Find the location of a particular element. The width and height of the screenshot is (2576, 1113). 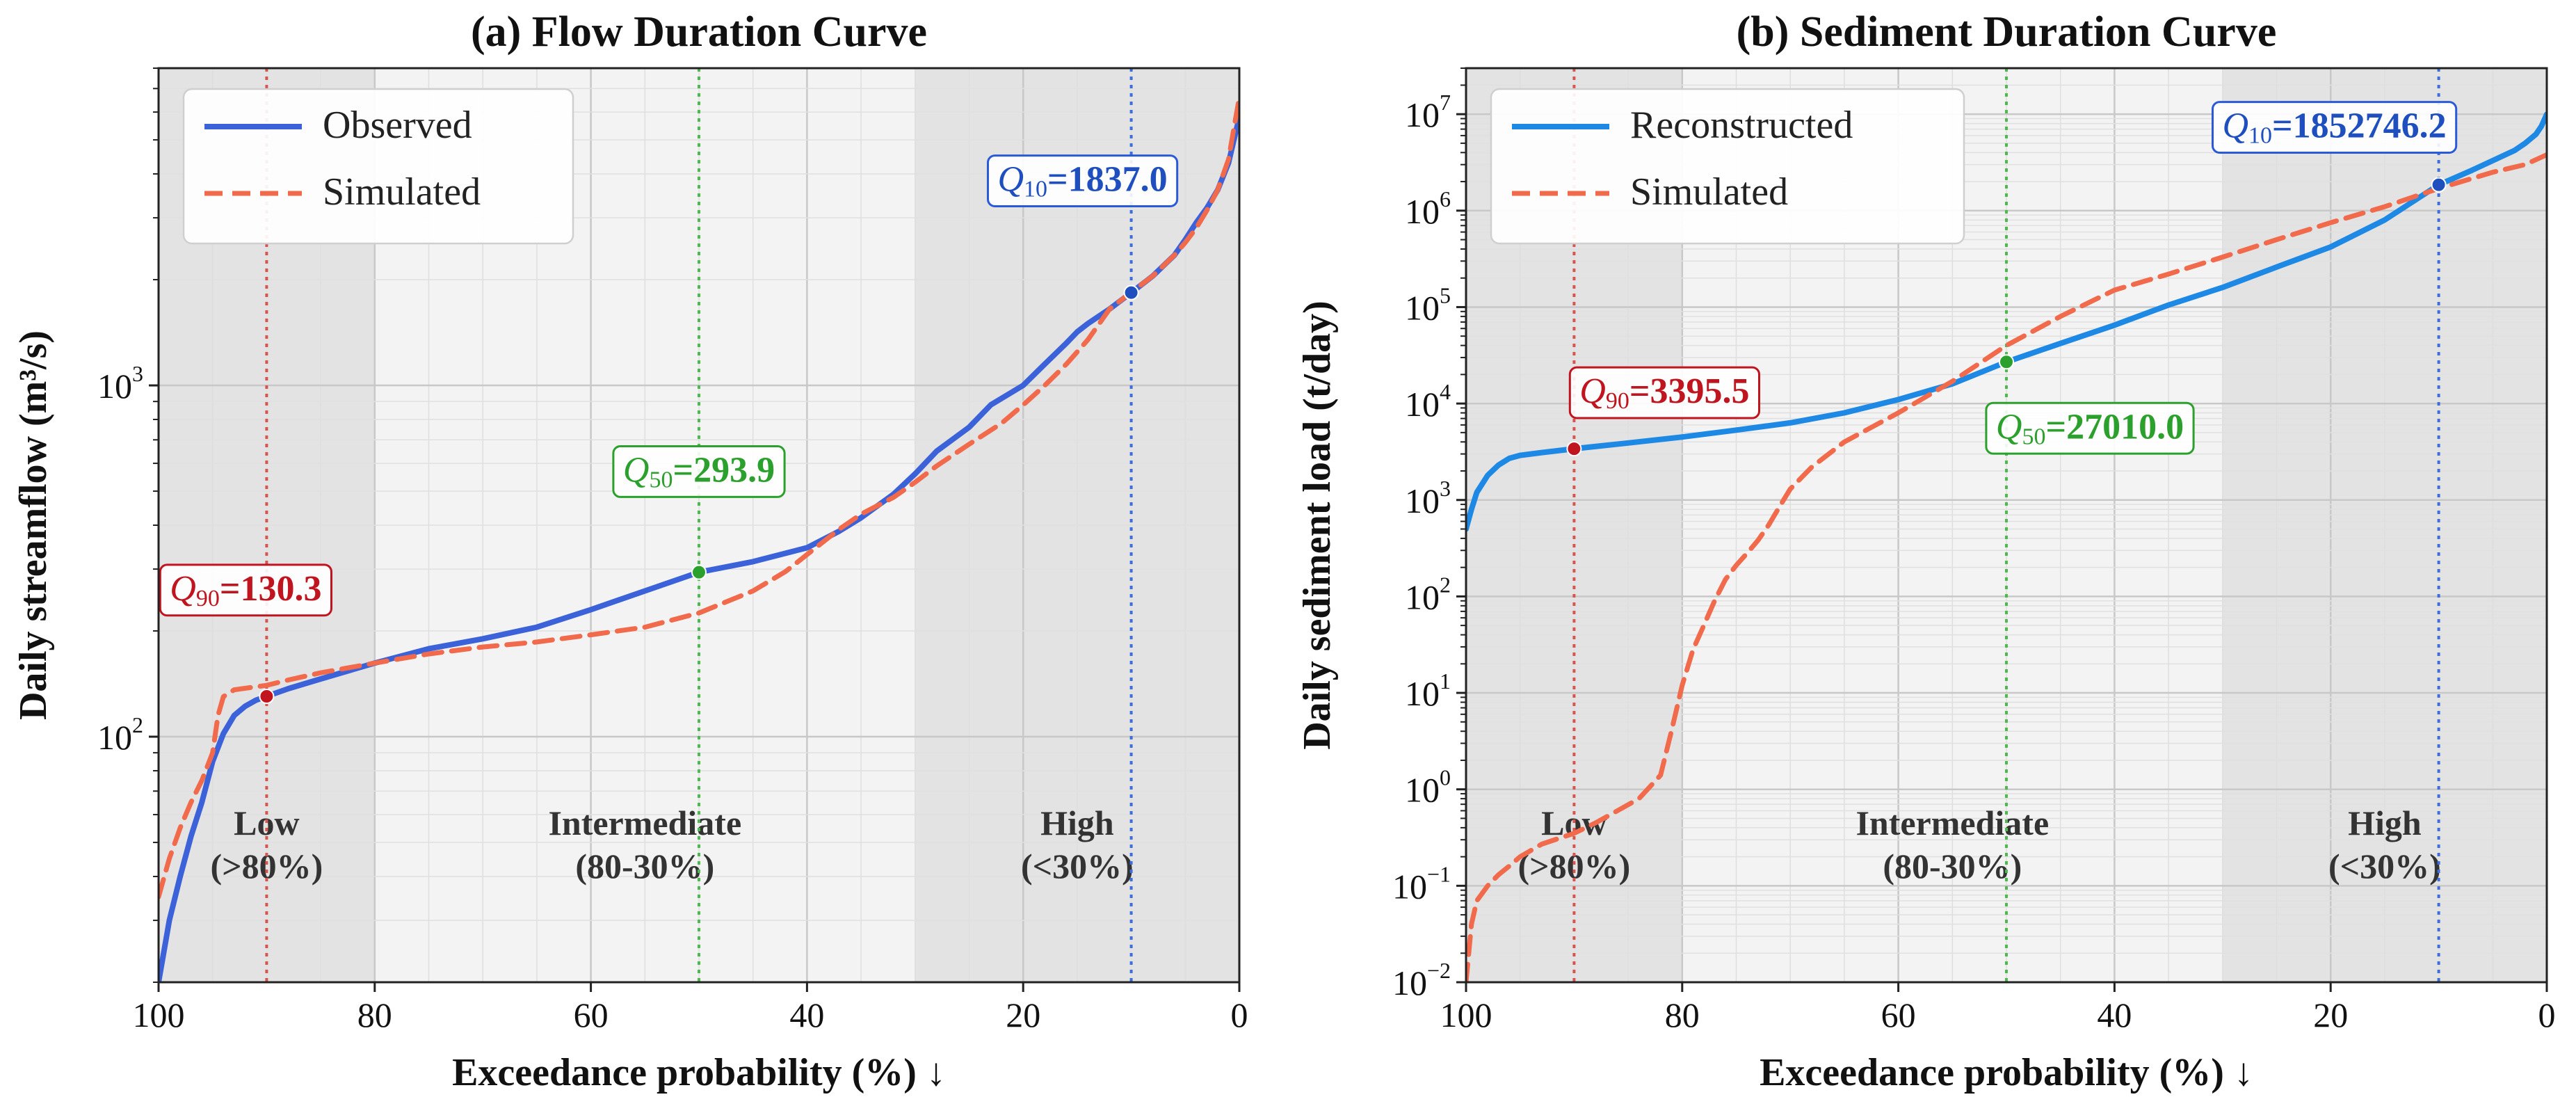

annotation-q90: Q90=3395.5 is located at coordinates (1664, 393).